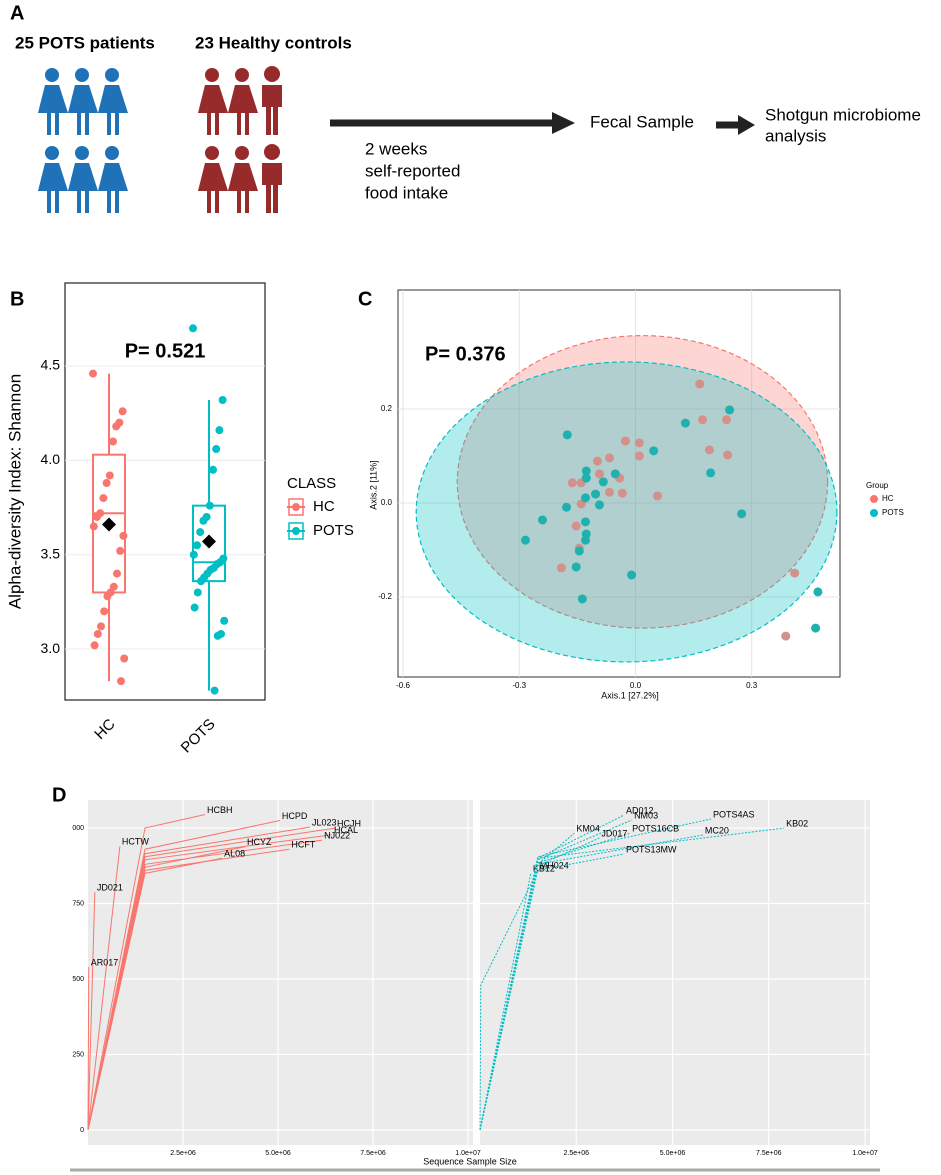  Describe the element at coordinates (468, 1153) in the screenshot. I see `x-tick-label: 1.0e+07` at that location.